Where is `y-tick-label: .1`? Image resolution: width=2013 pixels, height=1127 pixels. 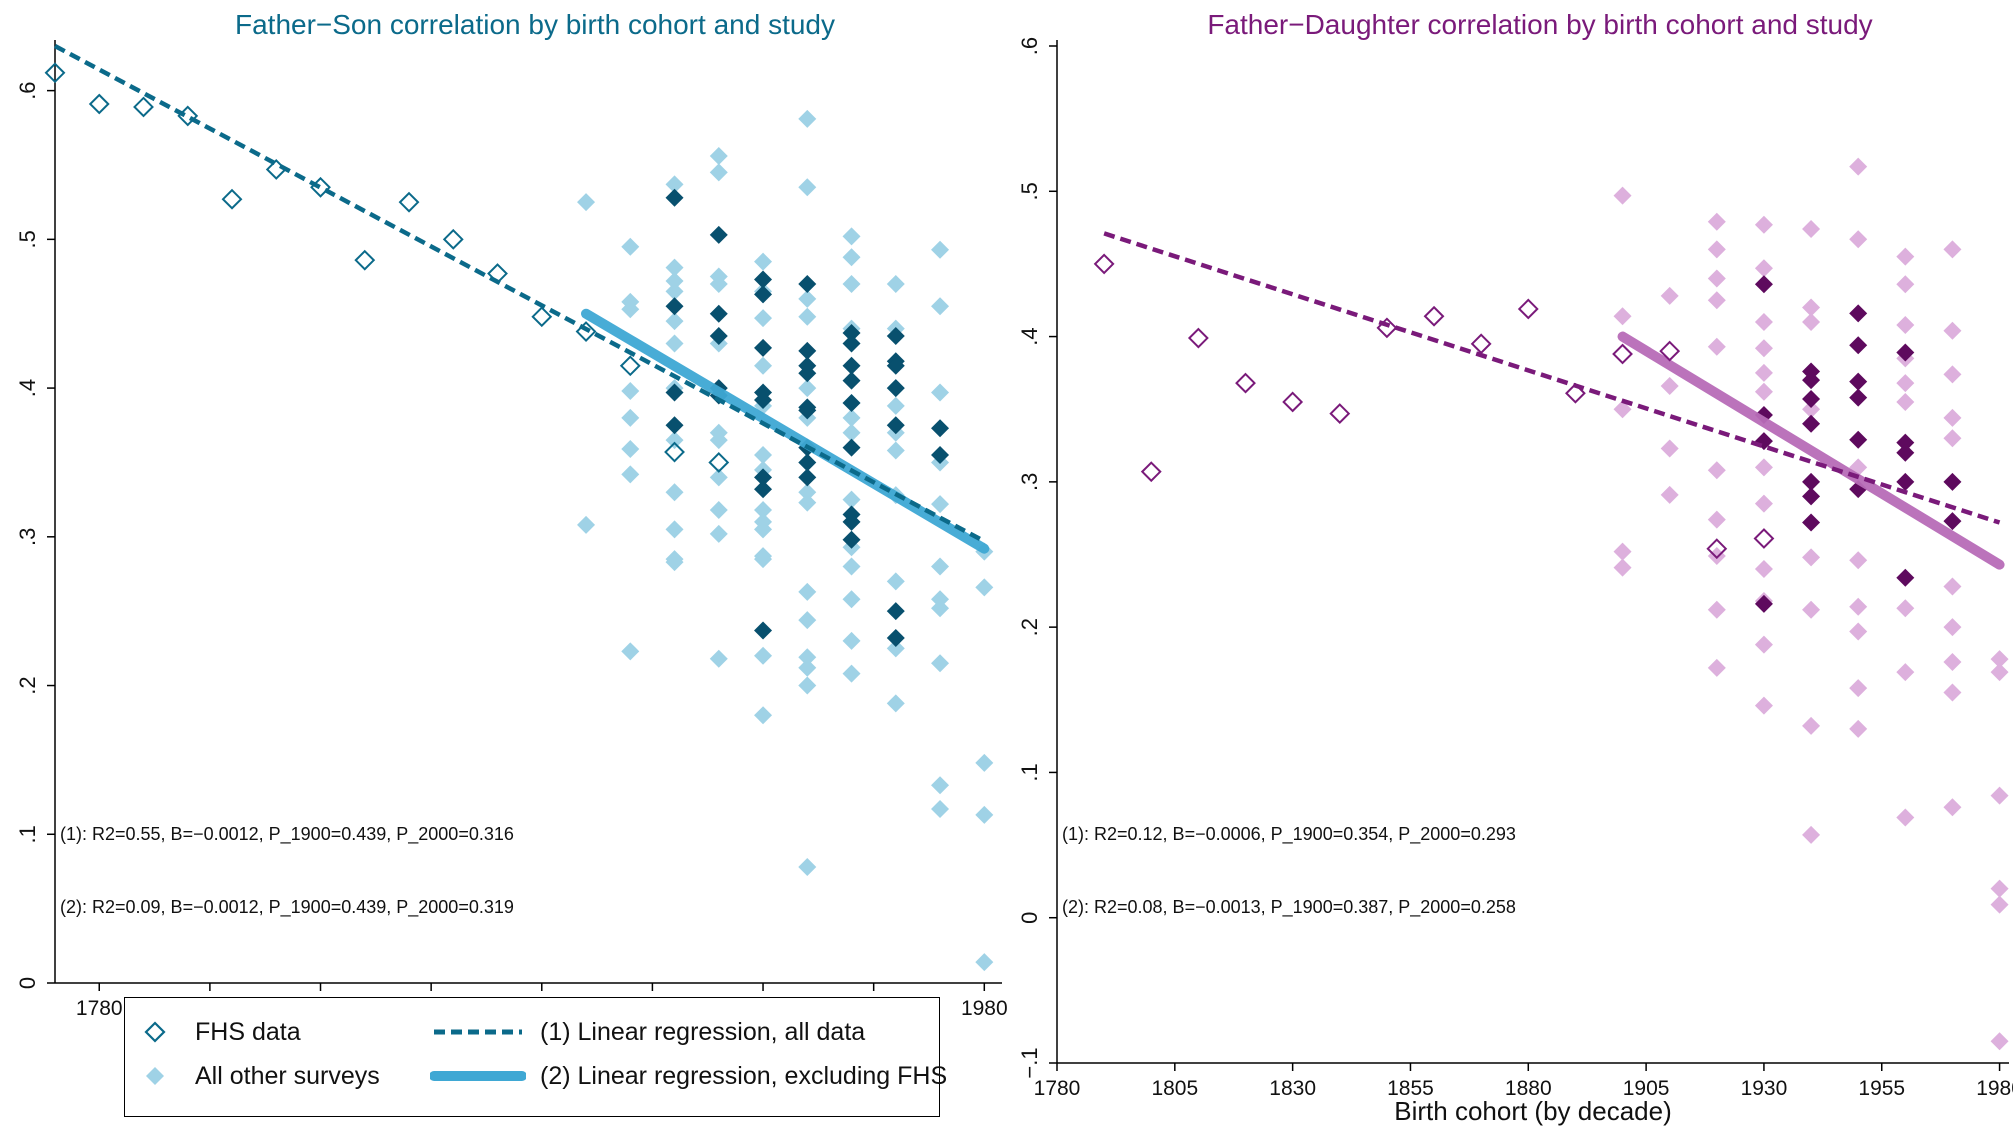 y-tick-label: .1 is located at coordinates (27, 834).